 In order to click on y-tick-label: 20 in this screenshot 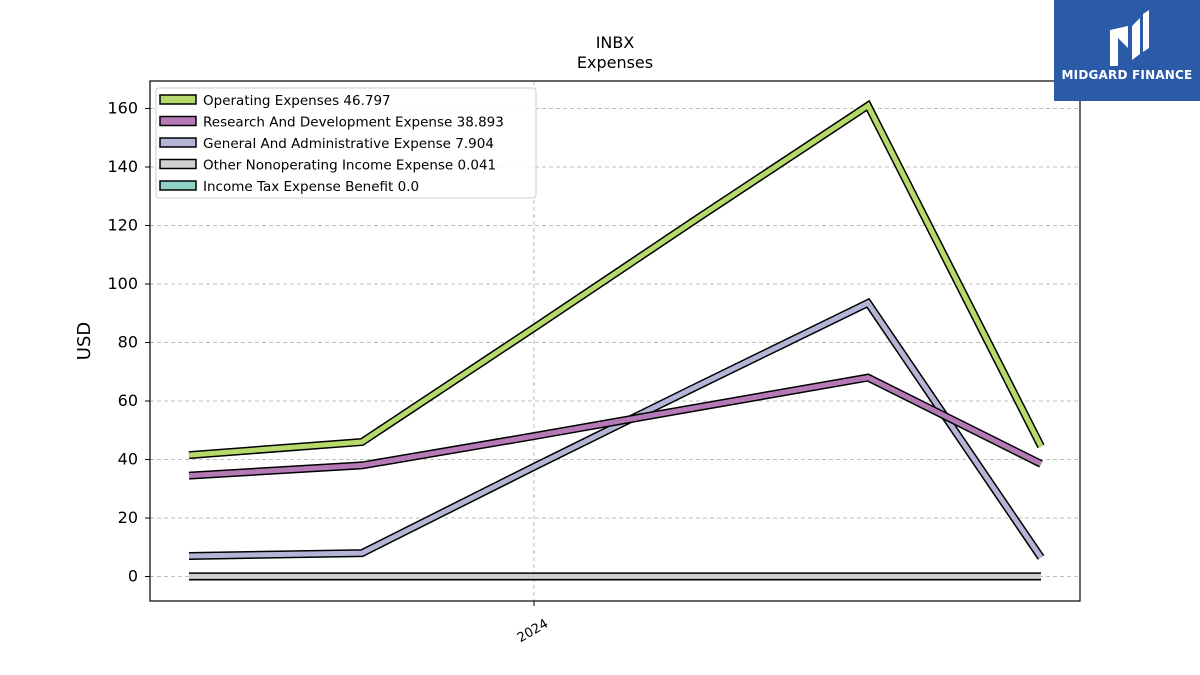, I will do `click(128, 517)`.